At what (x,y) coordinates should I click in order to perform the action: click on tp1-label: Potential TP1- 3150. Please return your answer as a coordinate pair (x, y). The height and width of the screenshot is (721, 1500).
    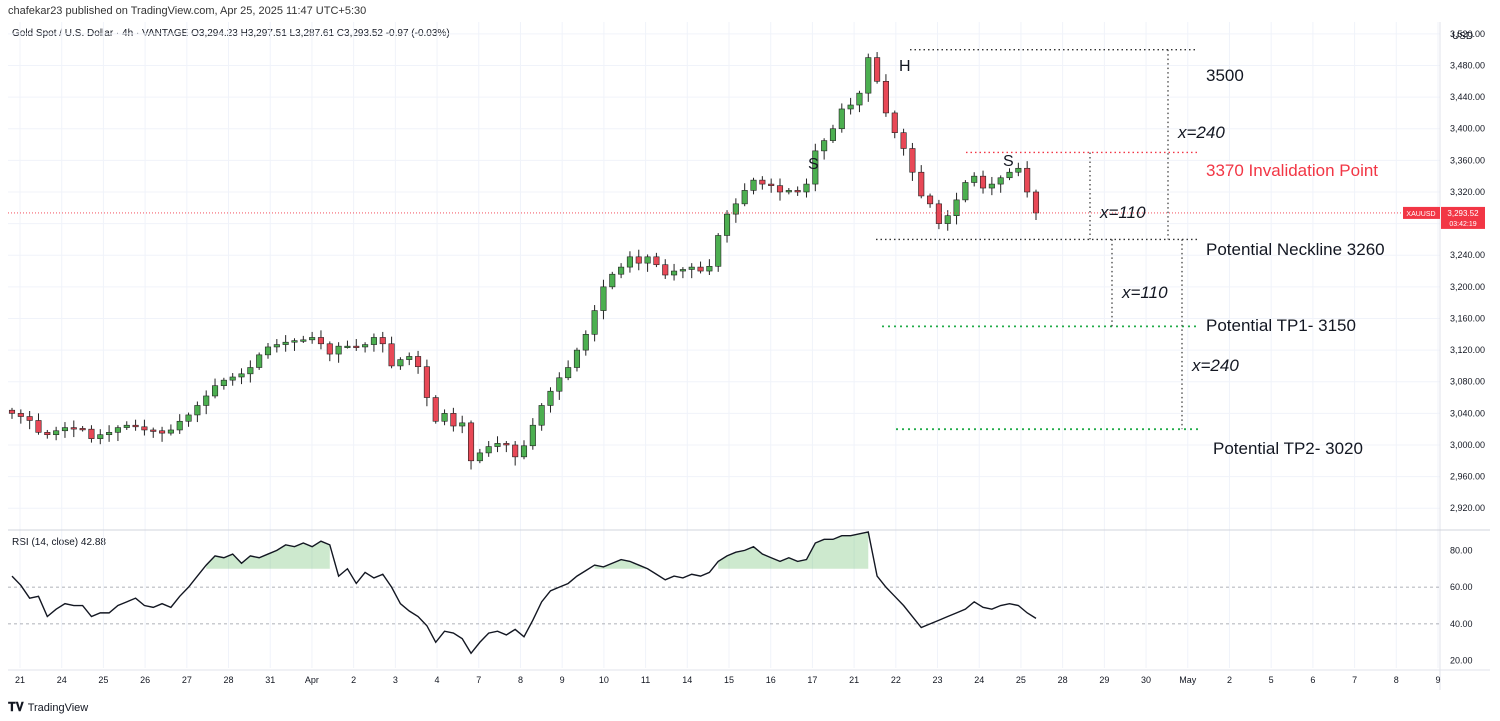
    Looking at the image, I should click on (1281, 325).